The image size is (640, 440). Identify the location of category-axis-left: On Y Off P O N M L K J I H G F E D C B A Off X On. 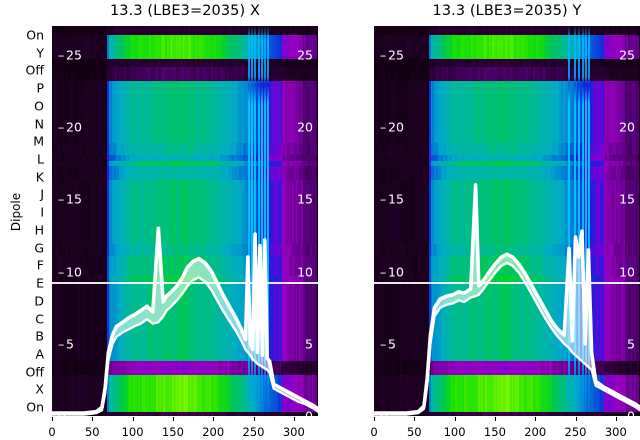
(23, 221).